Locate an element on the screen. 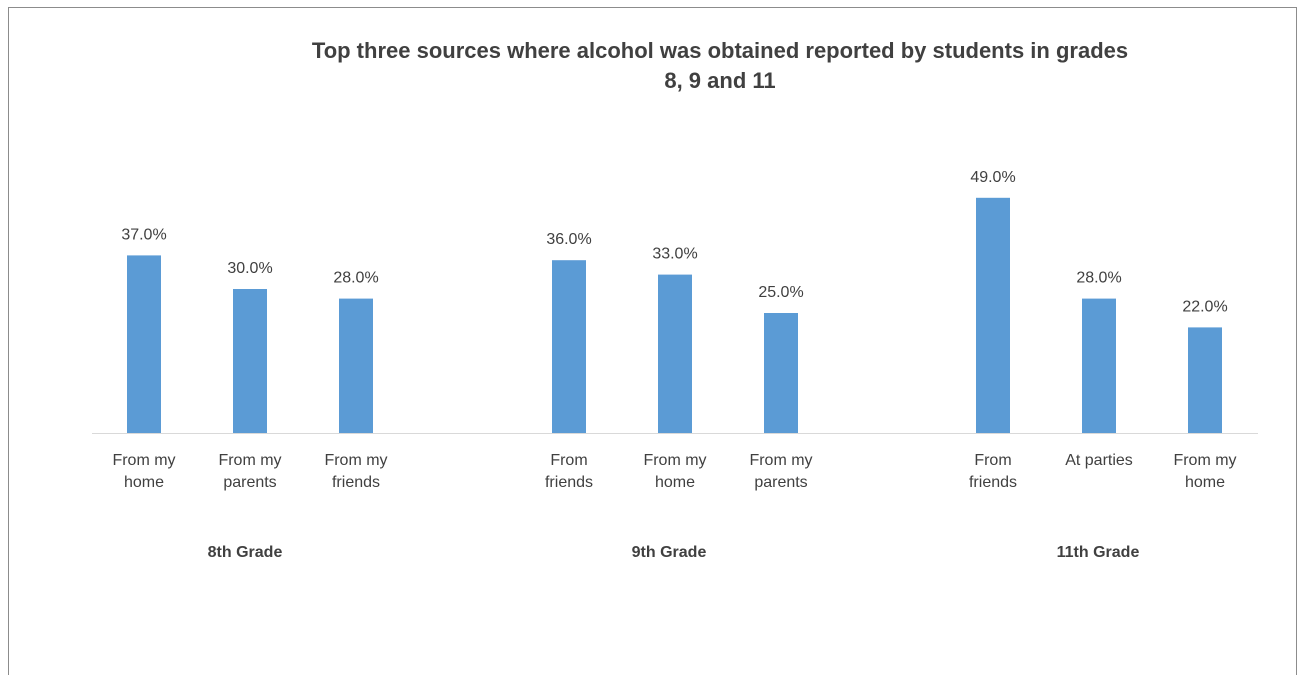 The width and height of the screenshot is (1297, 675). data-label: 25.0% is located at coordinates (780, 292).